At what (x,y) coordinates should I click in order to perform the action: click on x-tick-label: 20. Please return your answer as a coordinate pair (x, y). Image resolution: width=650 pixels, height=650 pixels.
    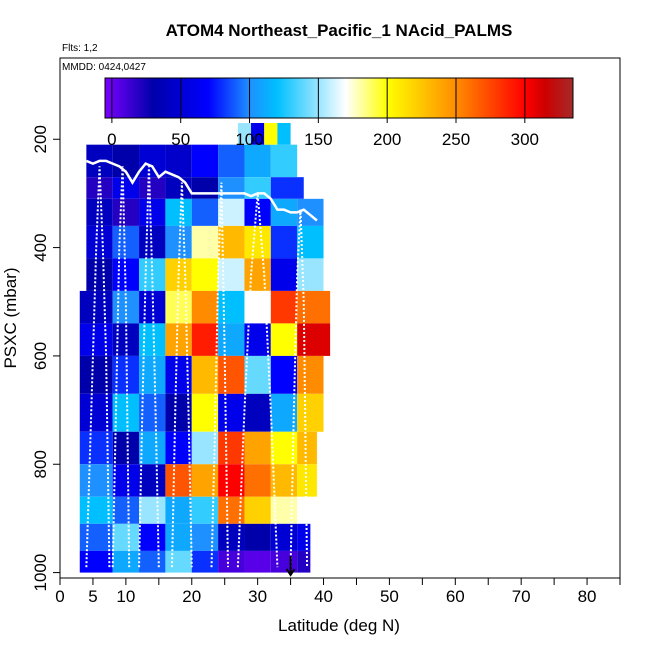
    Looking at the image, I should click on (191, 596).